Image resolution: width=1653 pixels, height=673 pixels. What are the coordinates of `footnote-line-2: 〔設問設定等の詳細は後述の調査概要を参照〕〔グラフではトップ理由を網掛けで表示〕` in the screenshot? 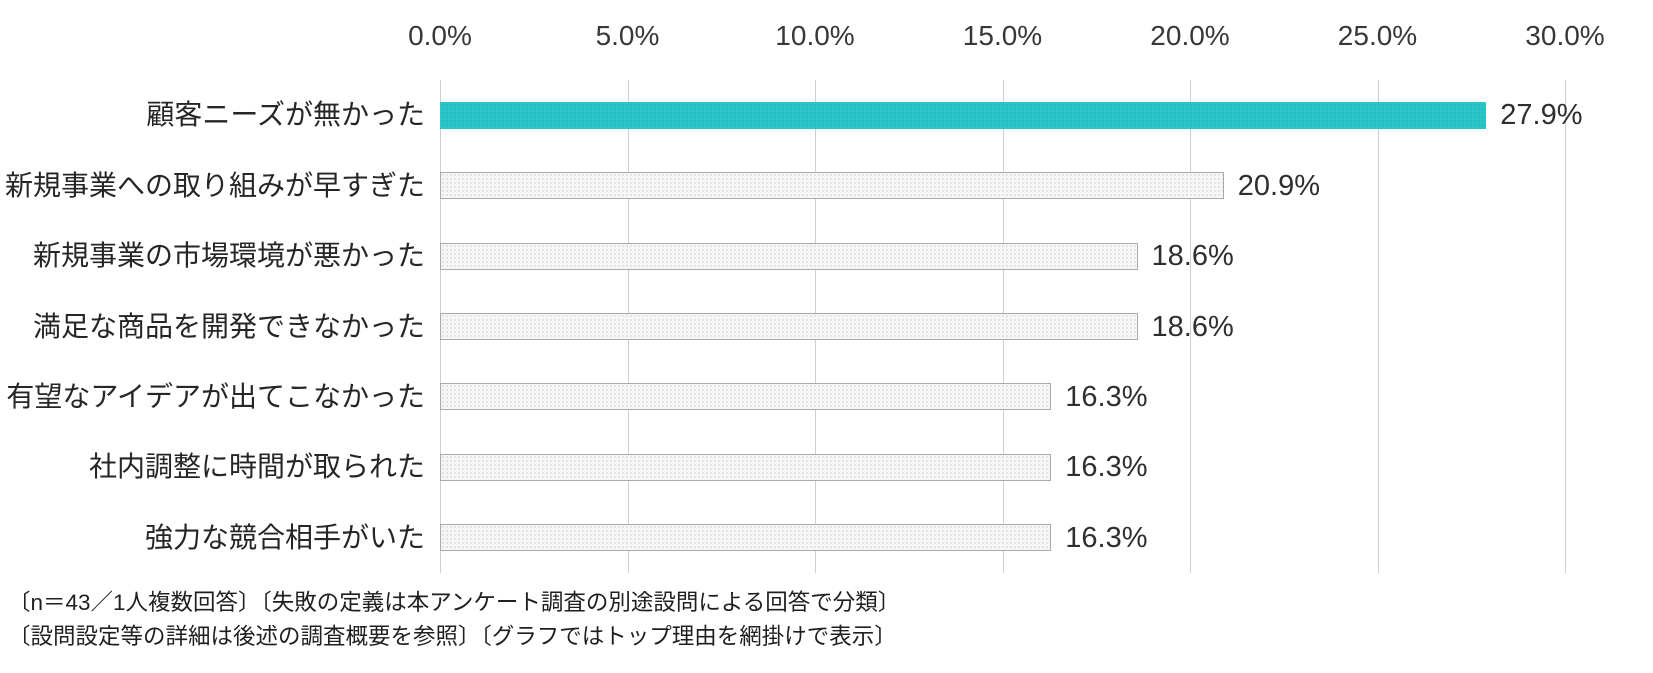 It's located at (452, 636).